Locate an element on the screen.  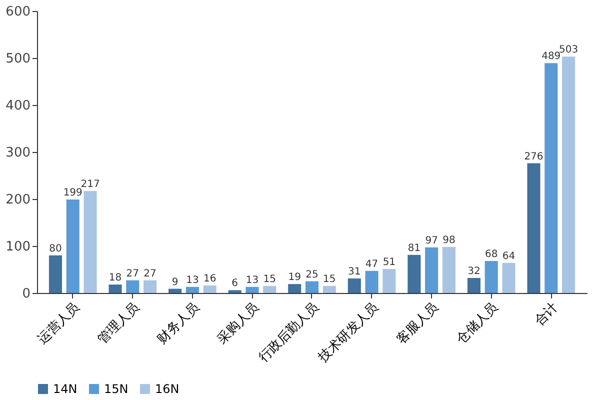
data-label: 25 is located at coordinates (312, 274).